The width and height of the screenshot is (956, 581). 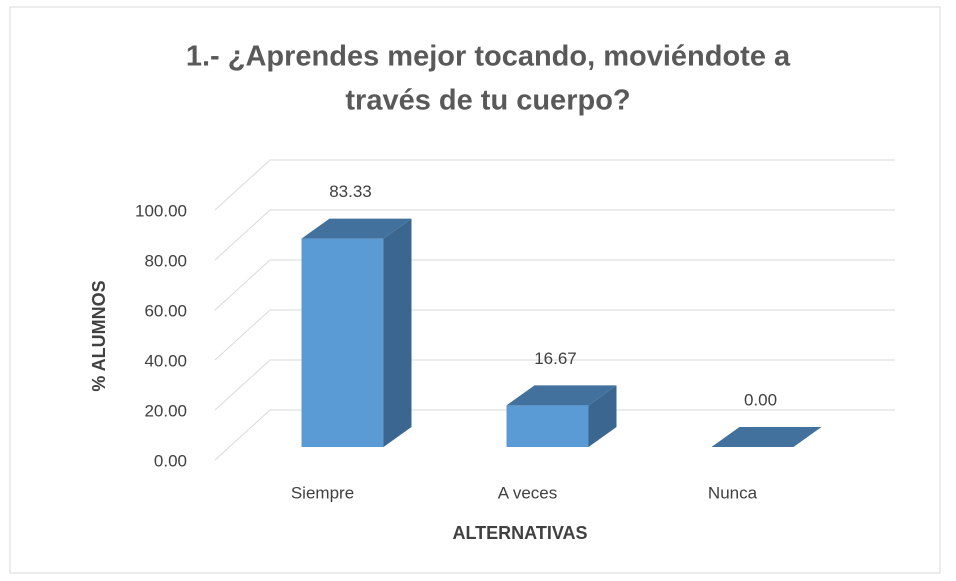 I want to click on data-label: 16.67, so click(x=555, y=358).